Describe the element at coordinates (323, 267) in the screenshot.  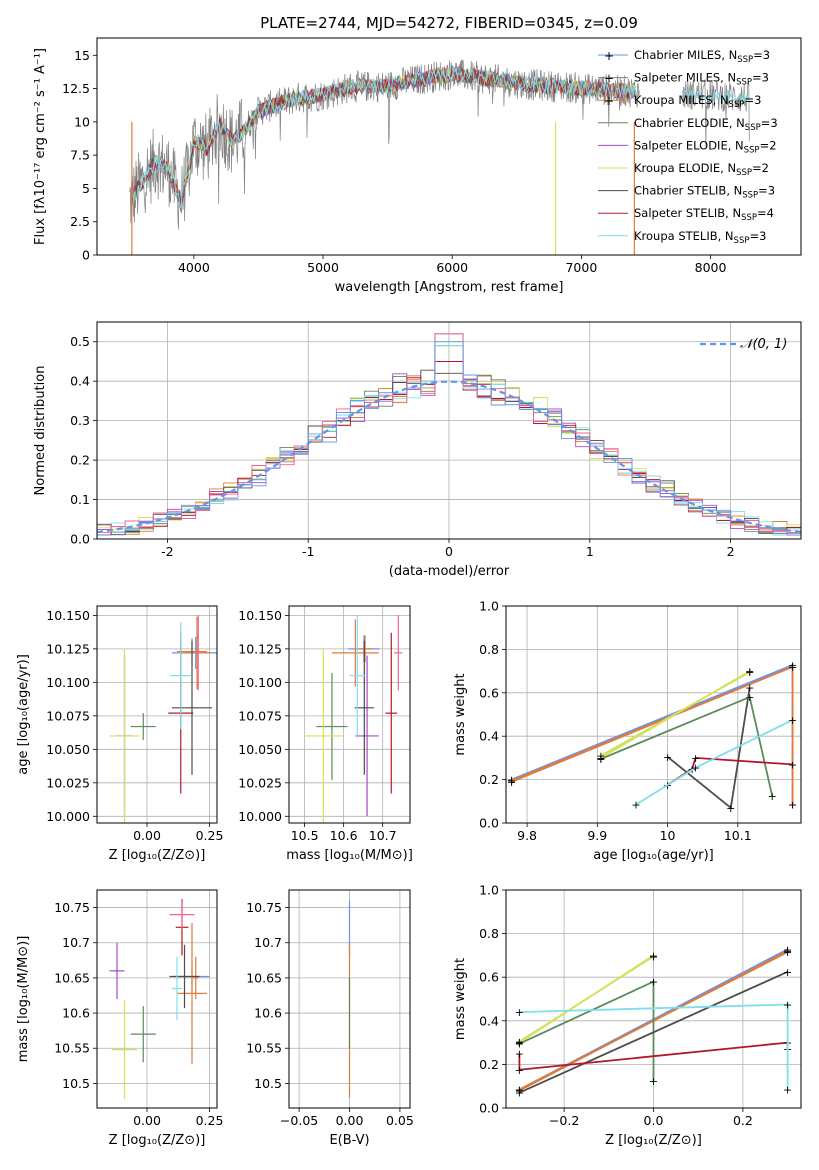
I see `spectrum-xtick-label: 5000` at that location.